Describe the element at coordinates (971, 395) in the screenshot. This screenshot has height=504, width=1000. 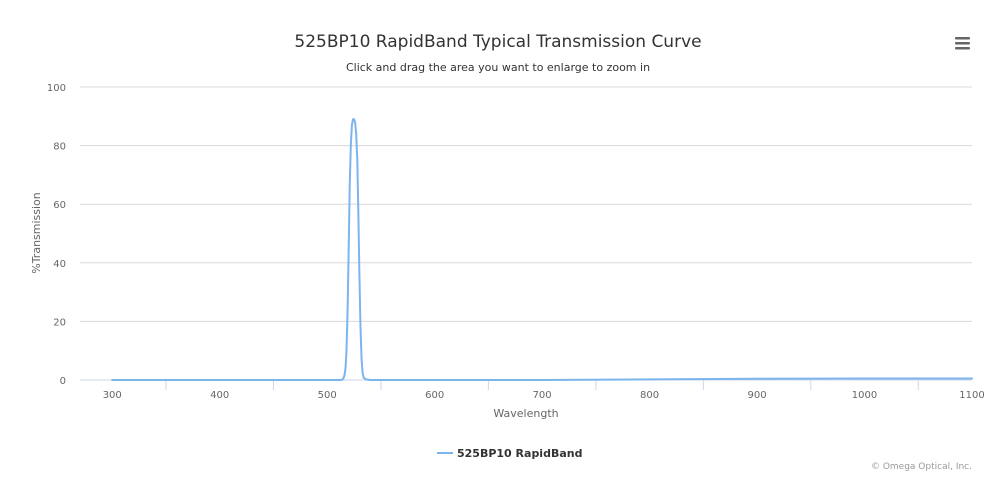
I see `x-tick-label: 1100` at that location.